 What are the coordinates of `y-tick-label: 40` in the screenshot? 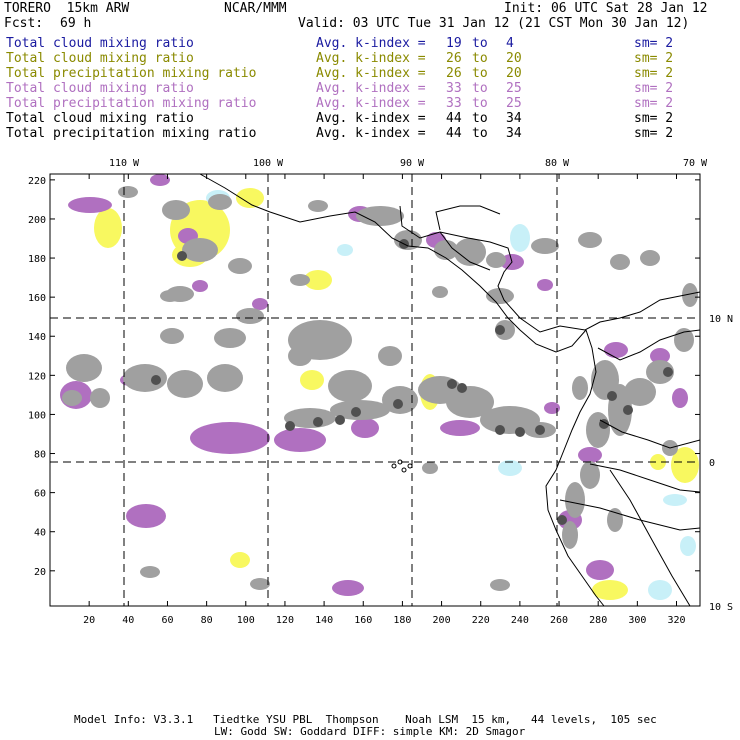 It's located at (40, 533).